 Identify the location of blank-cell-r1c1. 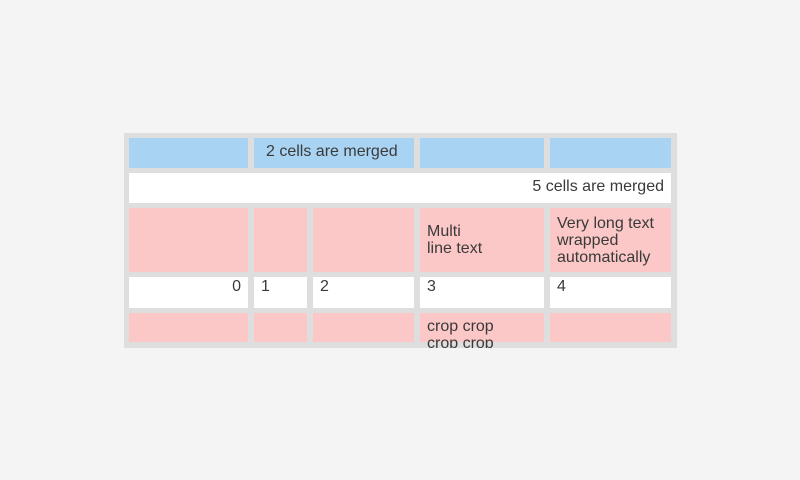
(188, 153).